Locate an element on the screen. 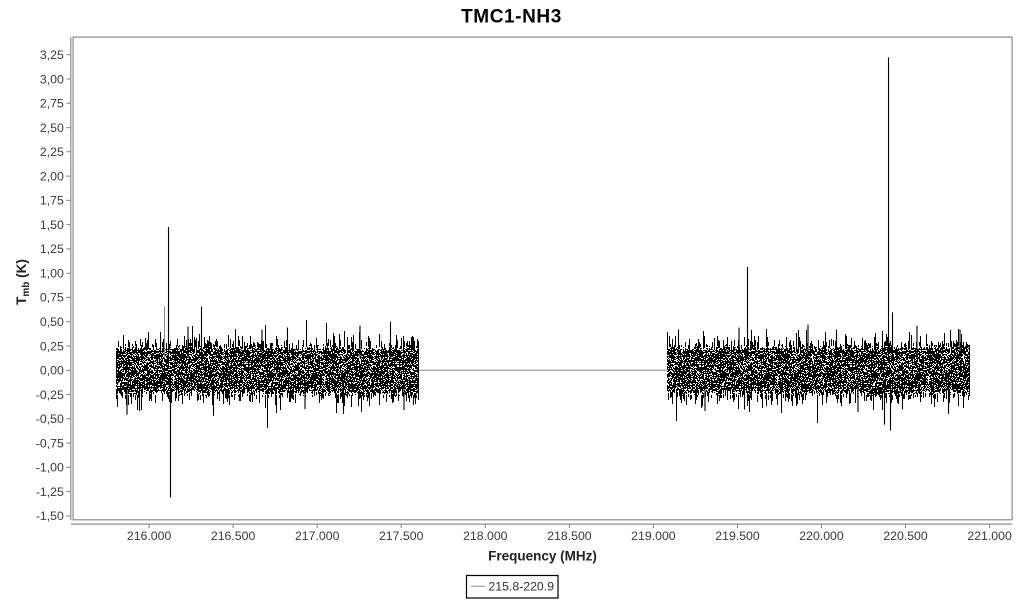 The height and width of the screenshot is (600, 1024). svg-text: -0,50 is located at coordinates (50, 419).